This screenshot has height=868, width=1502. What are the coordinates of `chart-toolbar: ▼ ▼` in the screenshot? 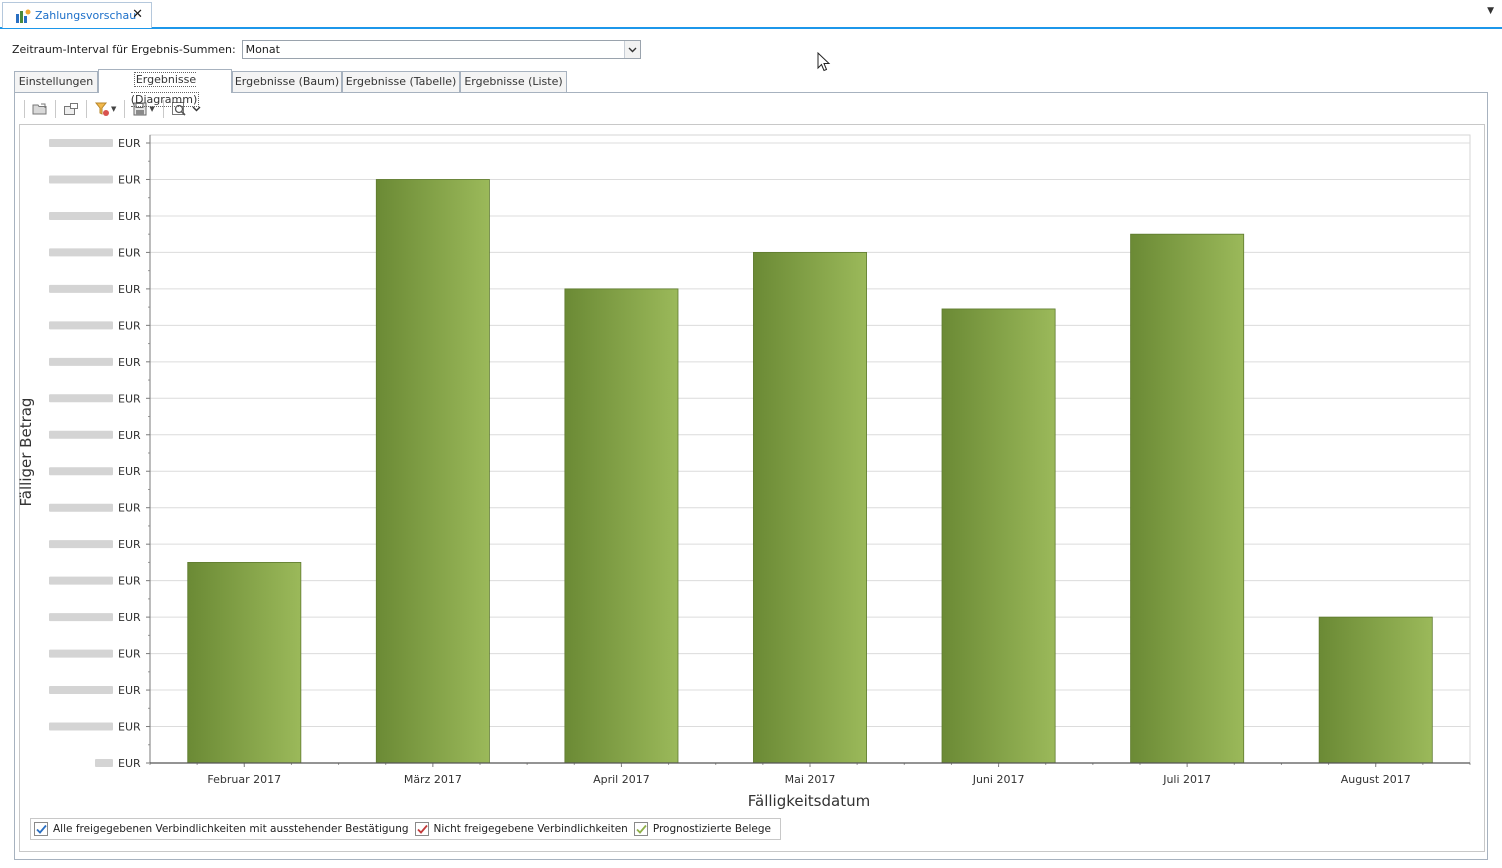 It's located at (112, 109).